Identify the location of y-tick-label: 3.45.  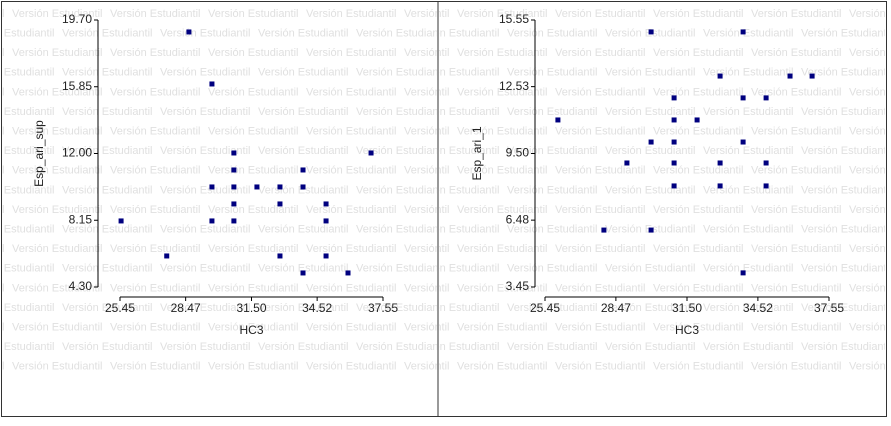
(518, 286).